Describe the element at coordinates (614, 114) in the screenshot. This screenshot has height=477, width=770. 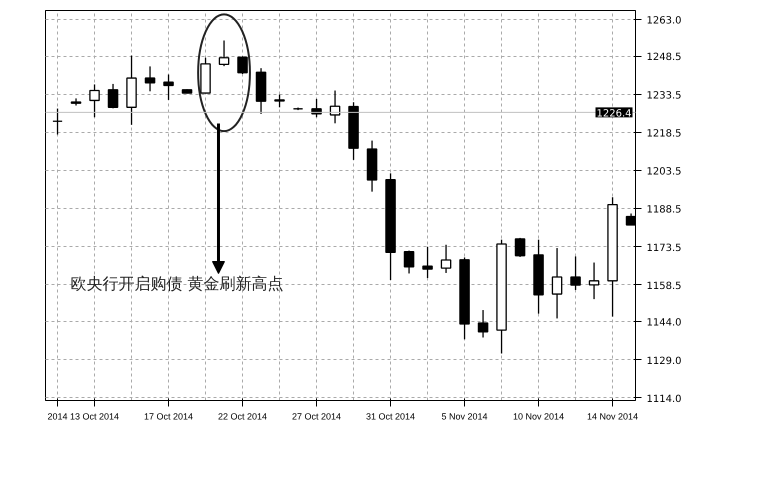
I see `ref-line-label: 1226.4` at that location.